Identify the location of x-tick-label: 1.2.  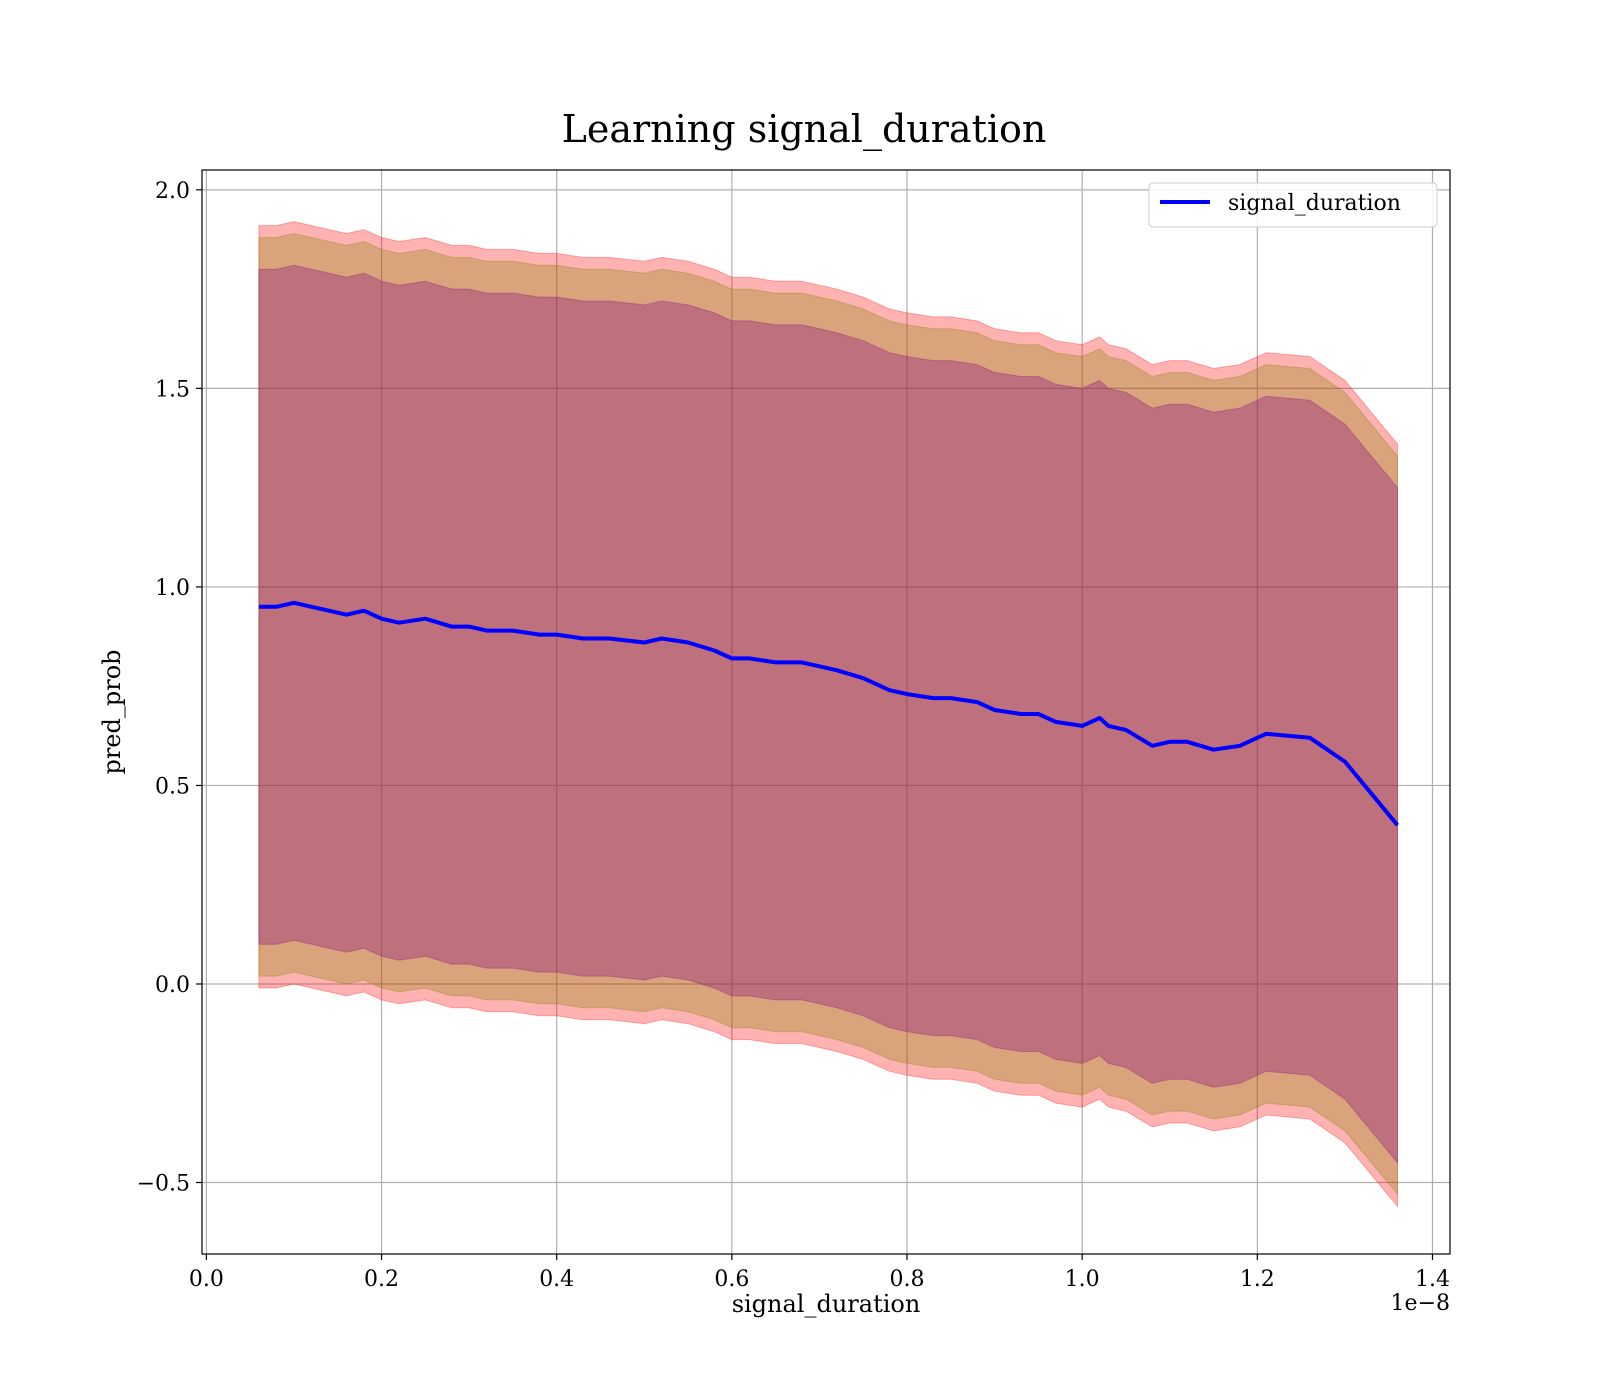
(1257, 1279).